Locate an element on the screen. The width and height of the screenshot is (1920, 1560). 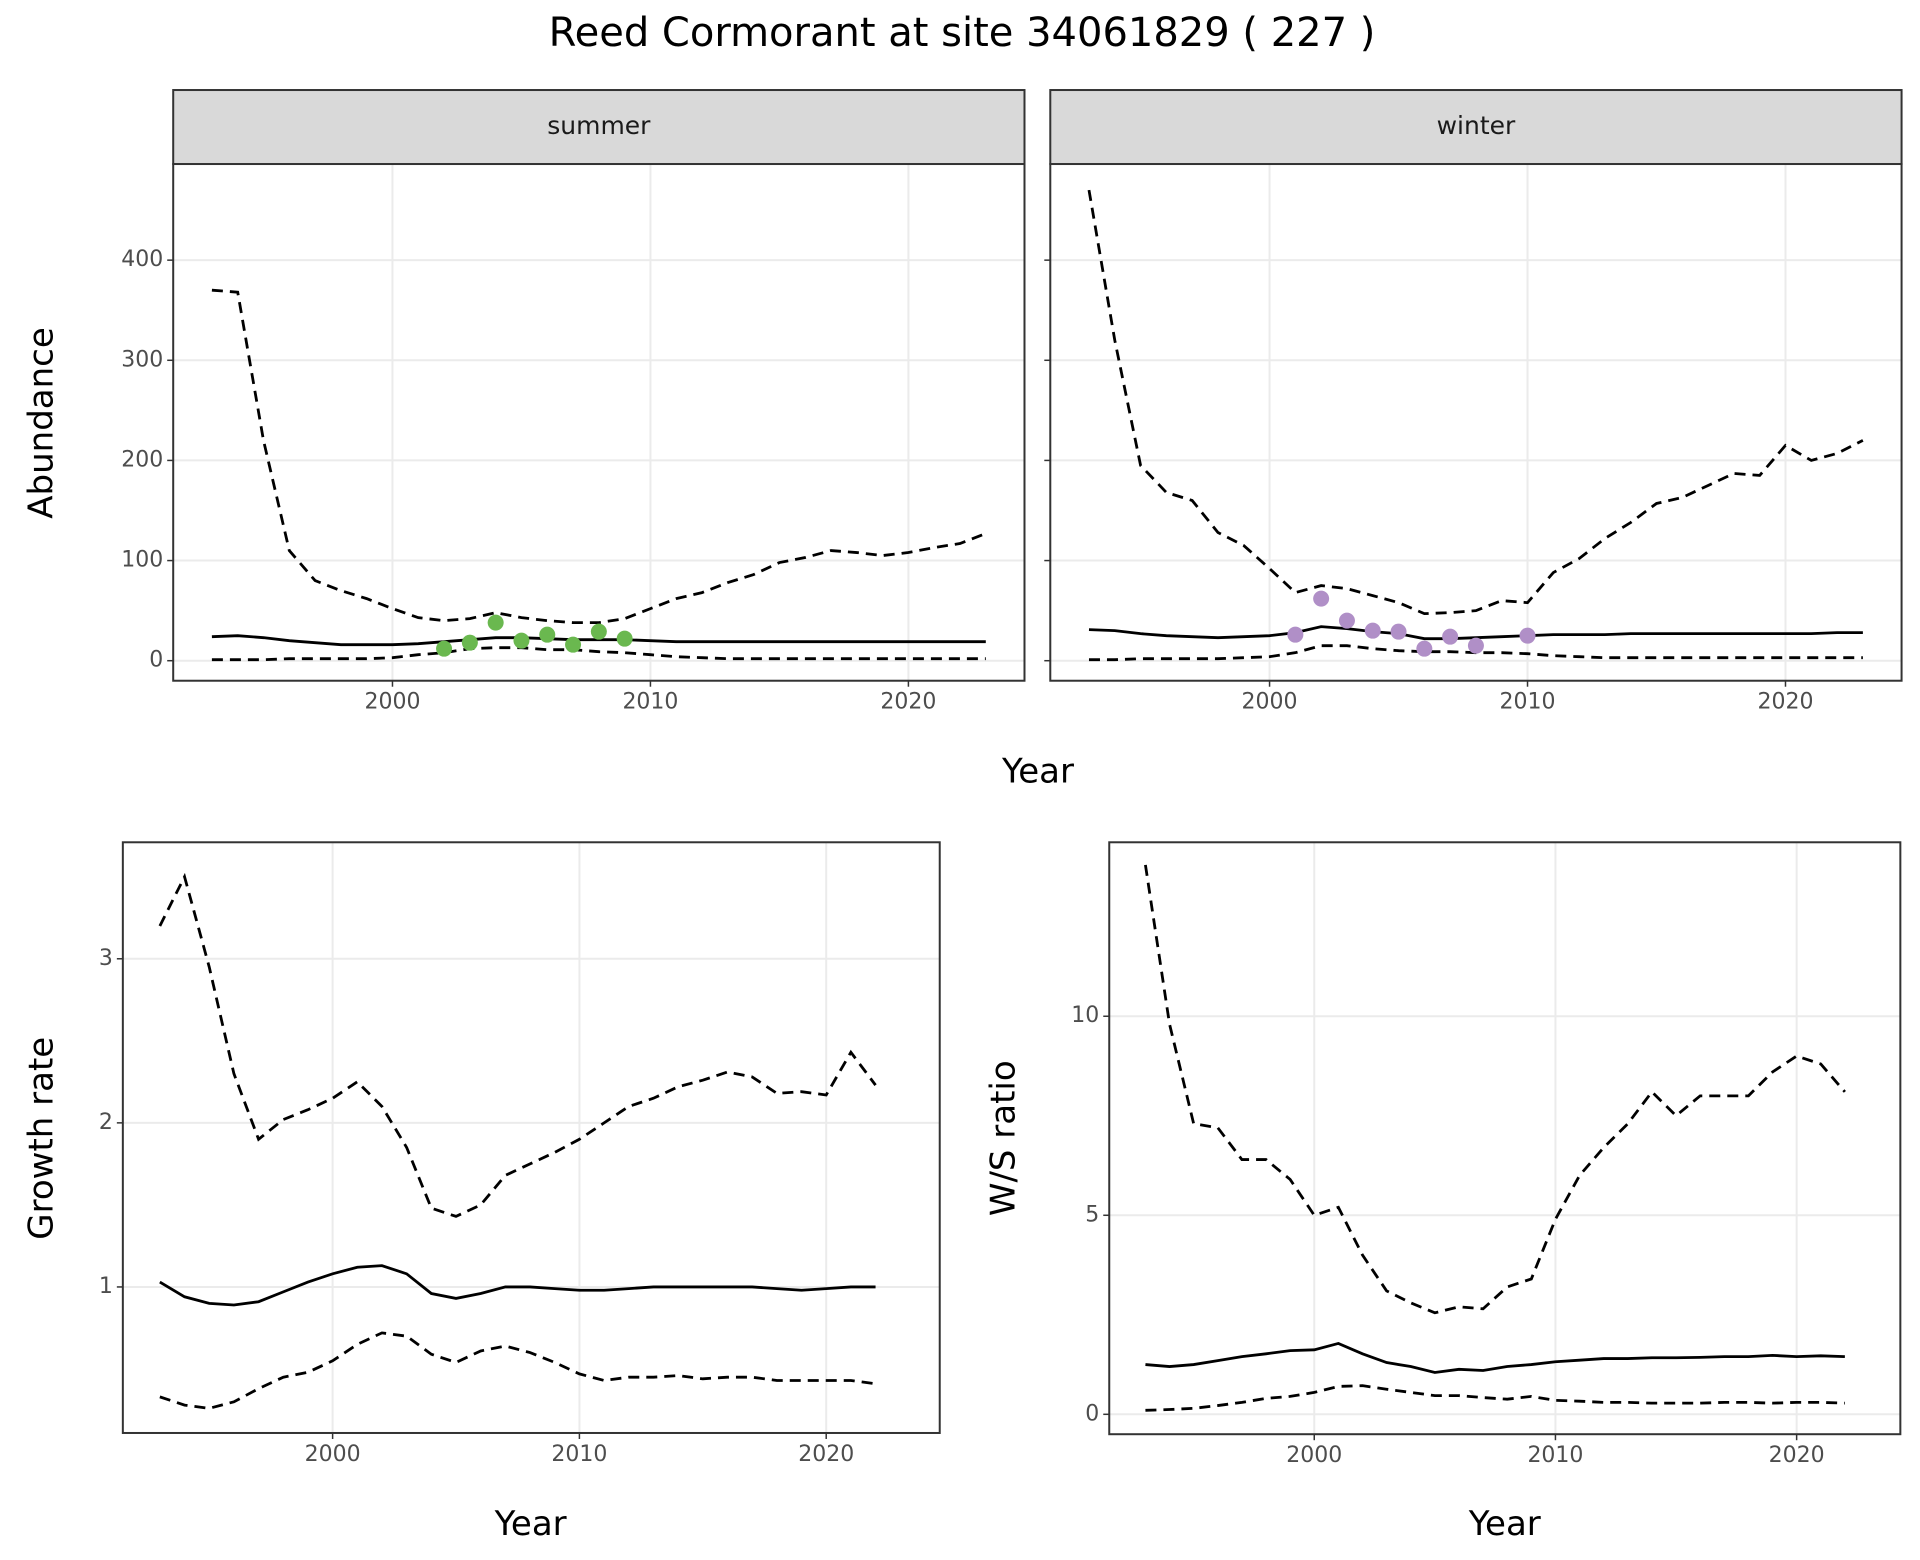
facet-label: summer is located at coordinates (599, 125).